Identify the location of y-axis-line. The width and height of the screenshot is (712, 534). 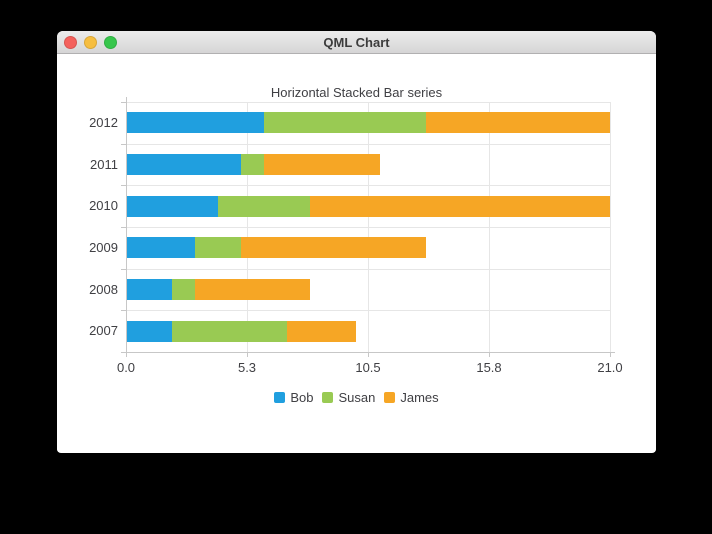
(126, 227).